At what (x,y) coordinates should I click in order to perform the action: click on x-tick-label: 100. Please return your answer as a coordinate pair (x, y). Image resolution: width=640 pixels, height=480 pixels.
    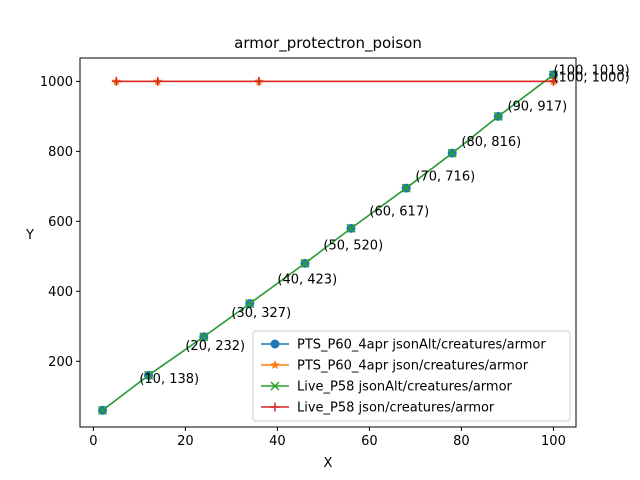
    Looking at the image, I should click on (553, 441).